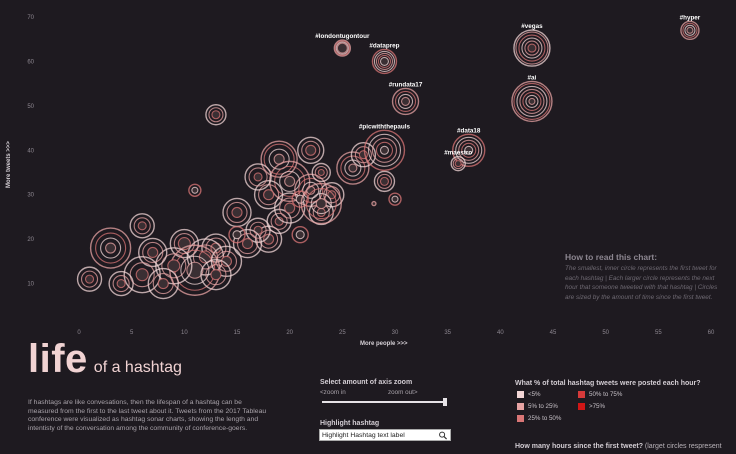 The height and width of the screenshot is (454, 736). Describe the element at coordinates (406, 84) in the screenshot. I see `hashtag-label: #rundata17` at that location.